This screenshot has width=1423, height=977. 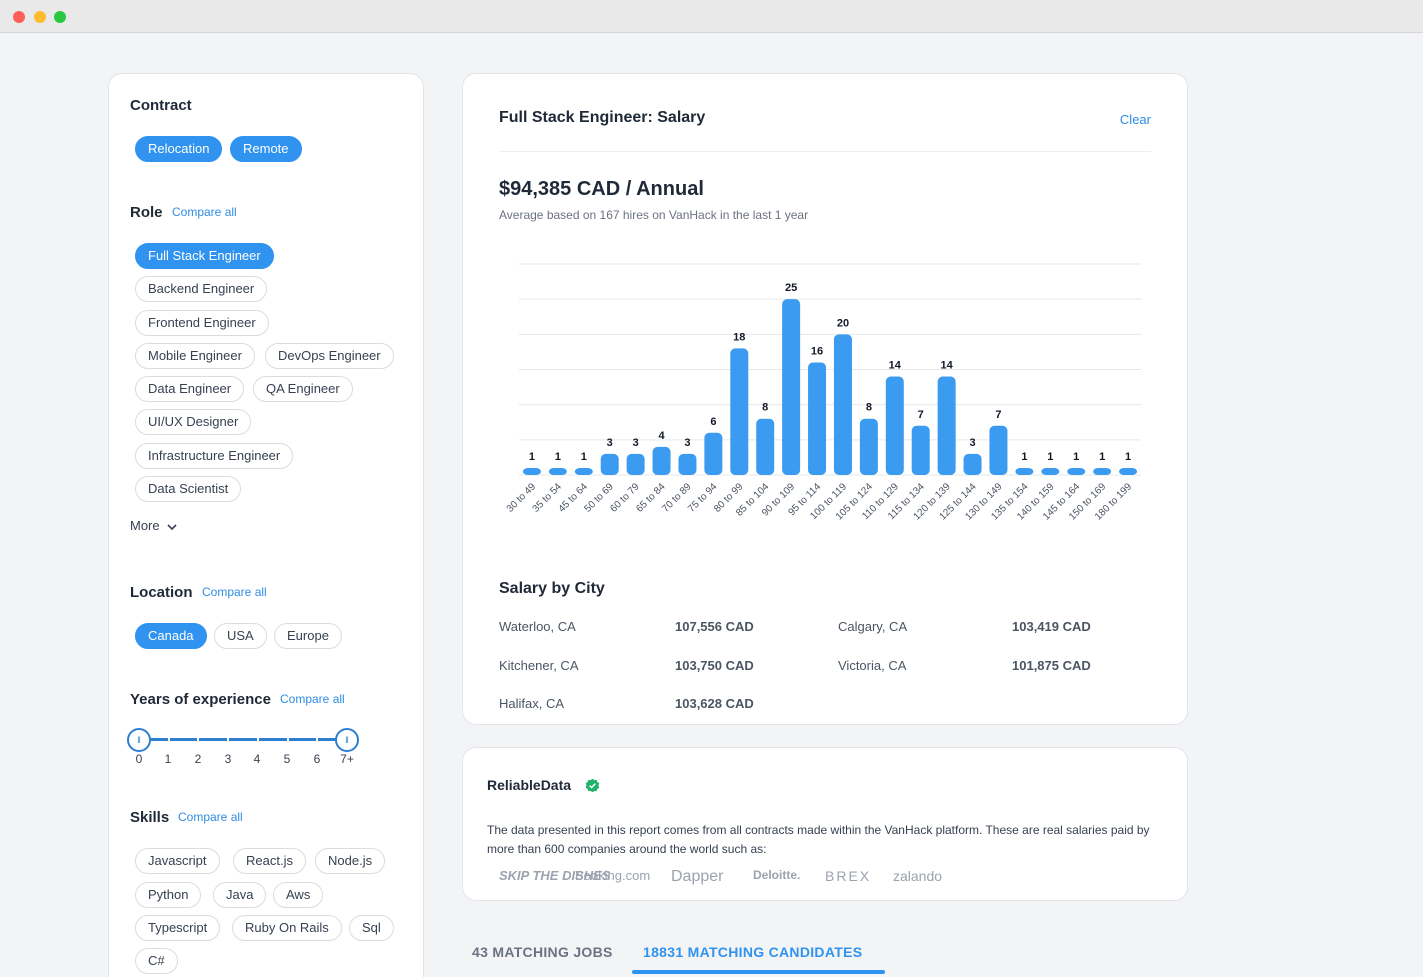 What do you see at coordinates (817, 351) in the screenshot?
I see `bar-value-label: 16` at bounding box center [817, 351].